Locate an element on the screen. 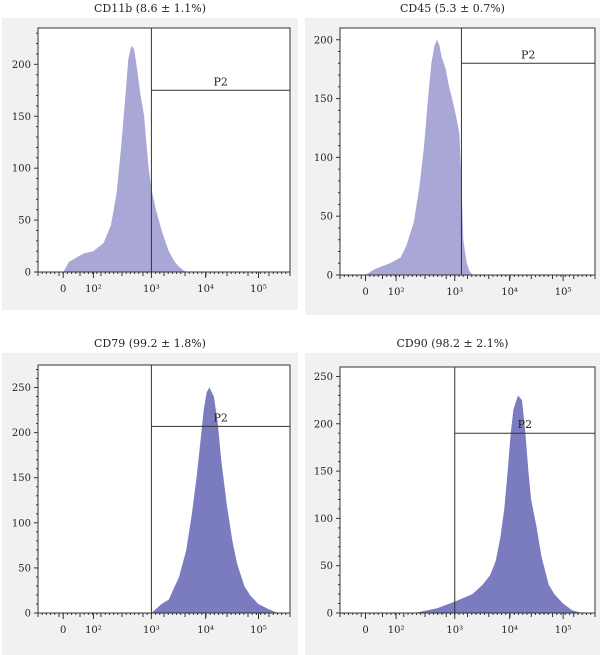 Image resolution: width=600 pixels, height=655 pixels. panel-title: CD79 (99.2 ± 1.8%) is located at coordinates (150, 343).